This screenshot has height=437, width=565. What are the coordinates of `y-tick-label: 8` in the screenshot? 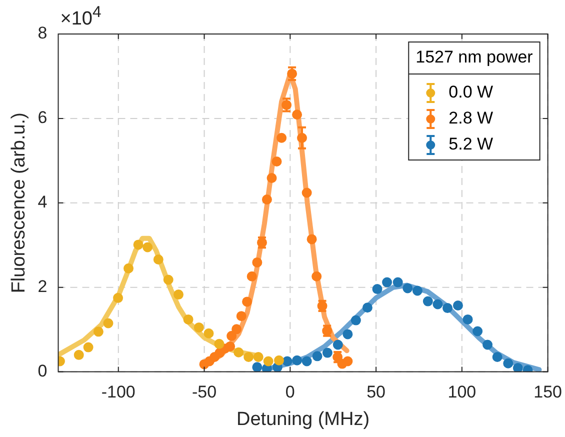 It's located at (43, 33).